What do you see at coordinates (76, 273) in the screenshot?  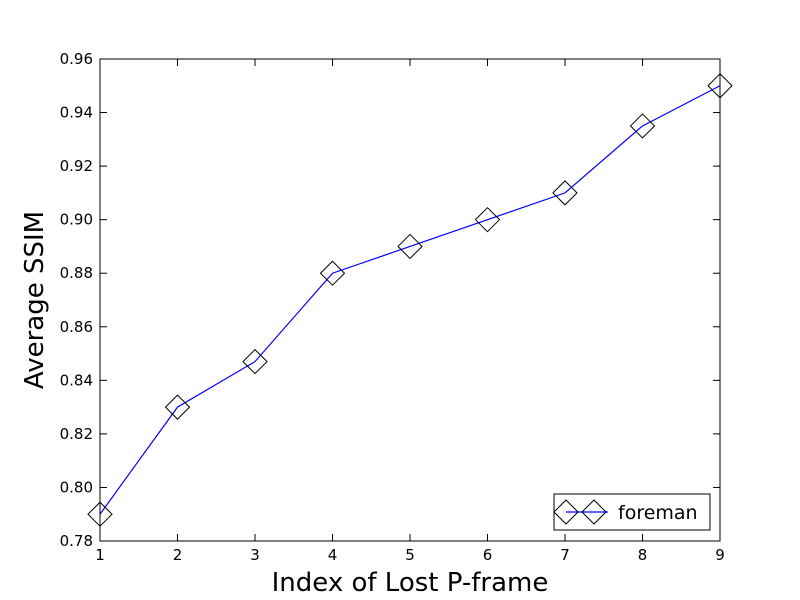 I see `y-tick-label: 0.88` at bounding box center [76, 273].